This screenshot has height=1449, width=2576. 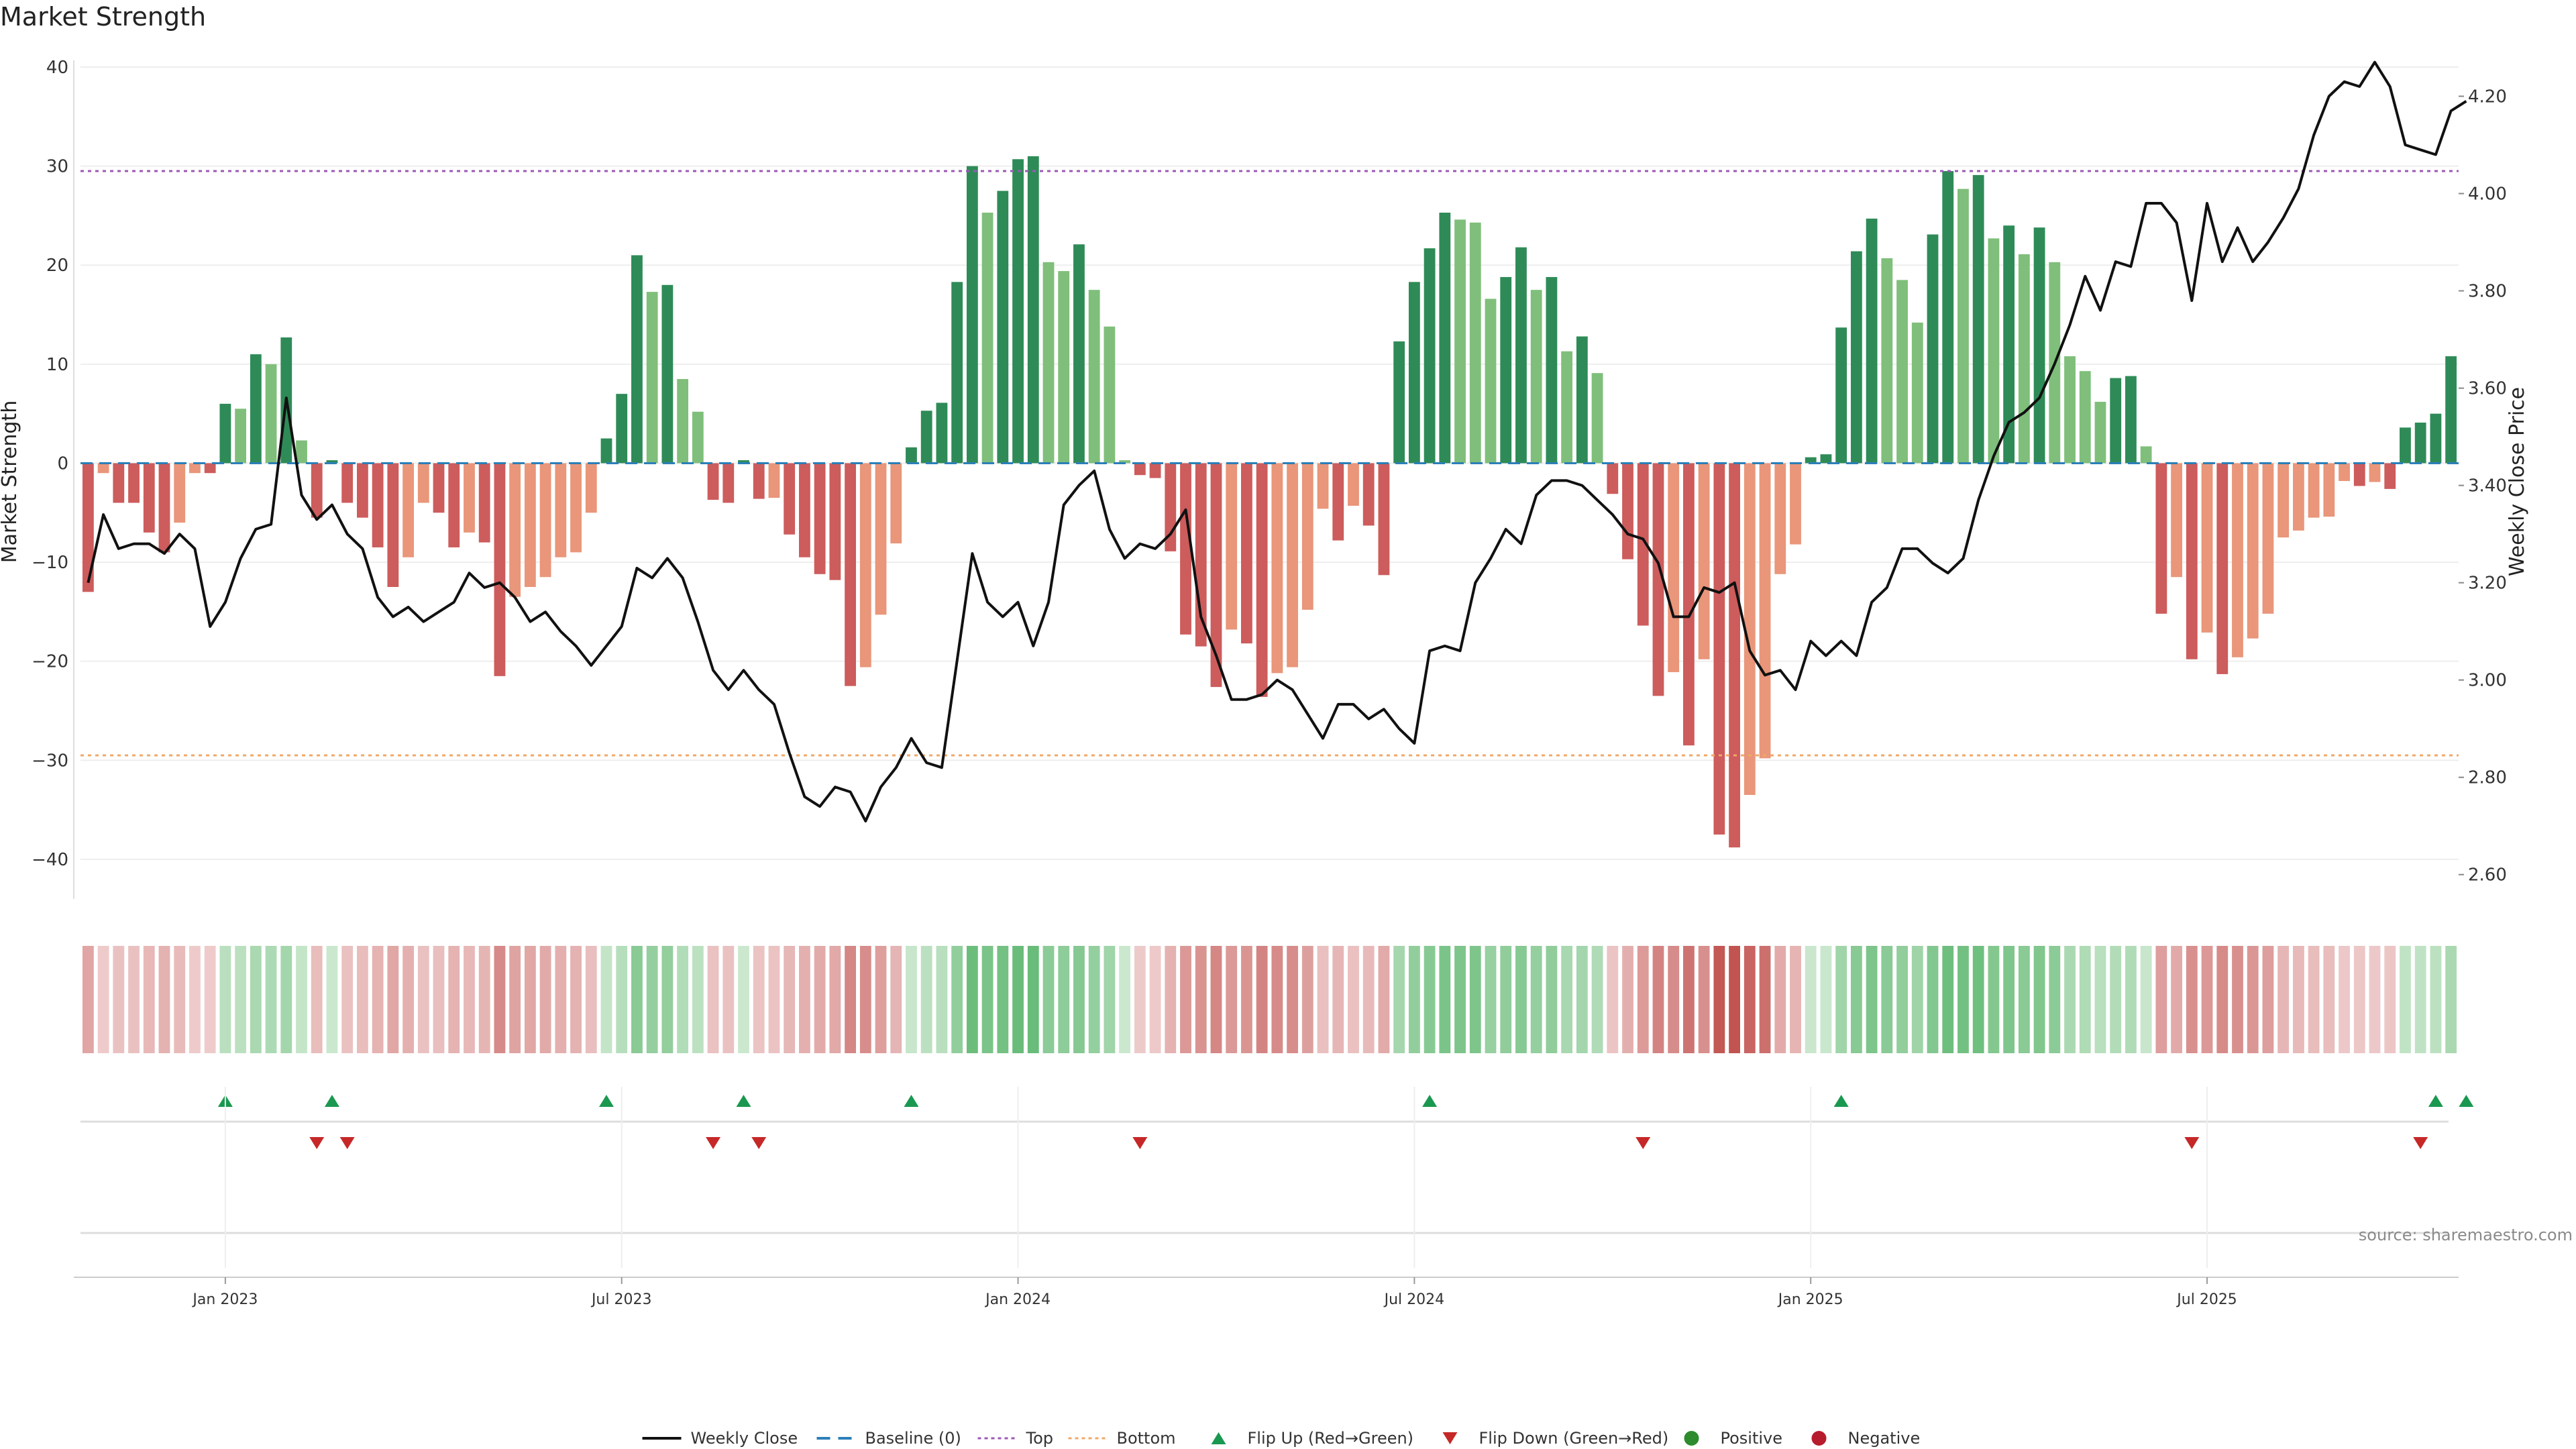 What do you see at coordinates (2487, 292) in the screenshot?
I see `right-tick-label: 3.80` at bounding box center [2487, 292].